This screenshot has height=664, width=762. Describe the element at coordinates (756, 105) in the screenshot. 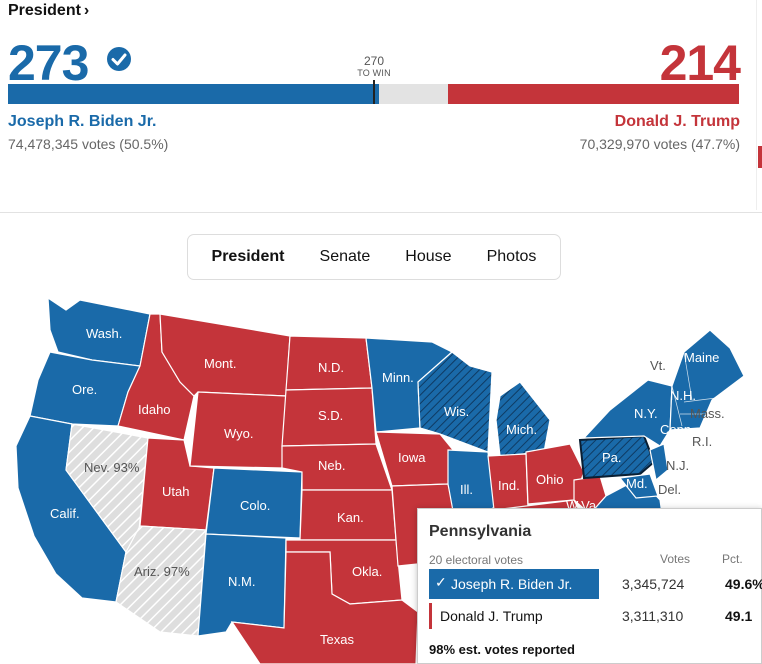

I see `panel-border` at that location.